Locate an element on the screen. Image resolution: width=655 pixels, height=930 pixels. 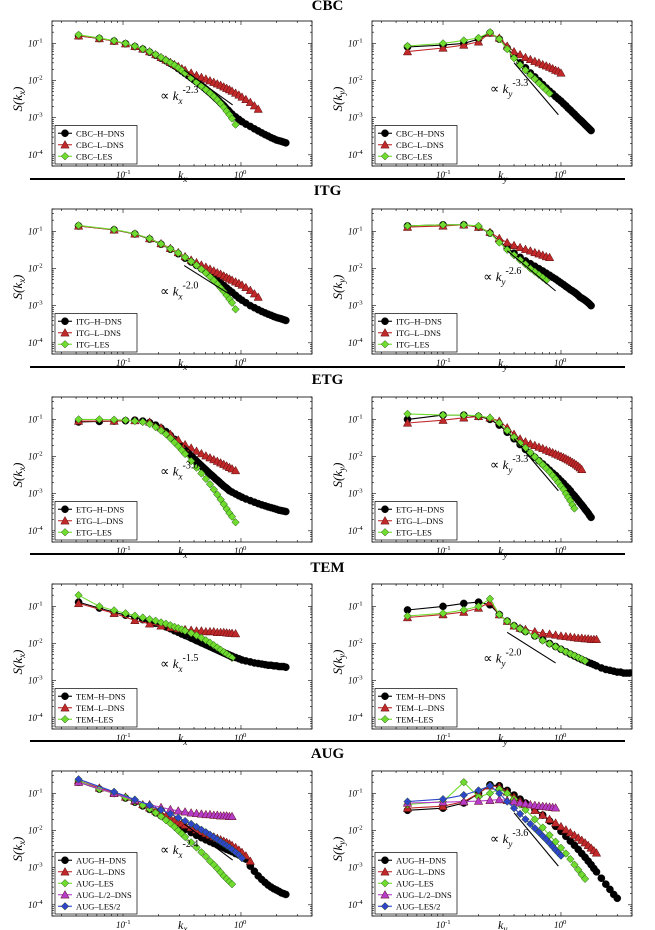
axis-ticks is located at coordinates (182, 469).